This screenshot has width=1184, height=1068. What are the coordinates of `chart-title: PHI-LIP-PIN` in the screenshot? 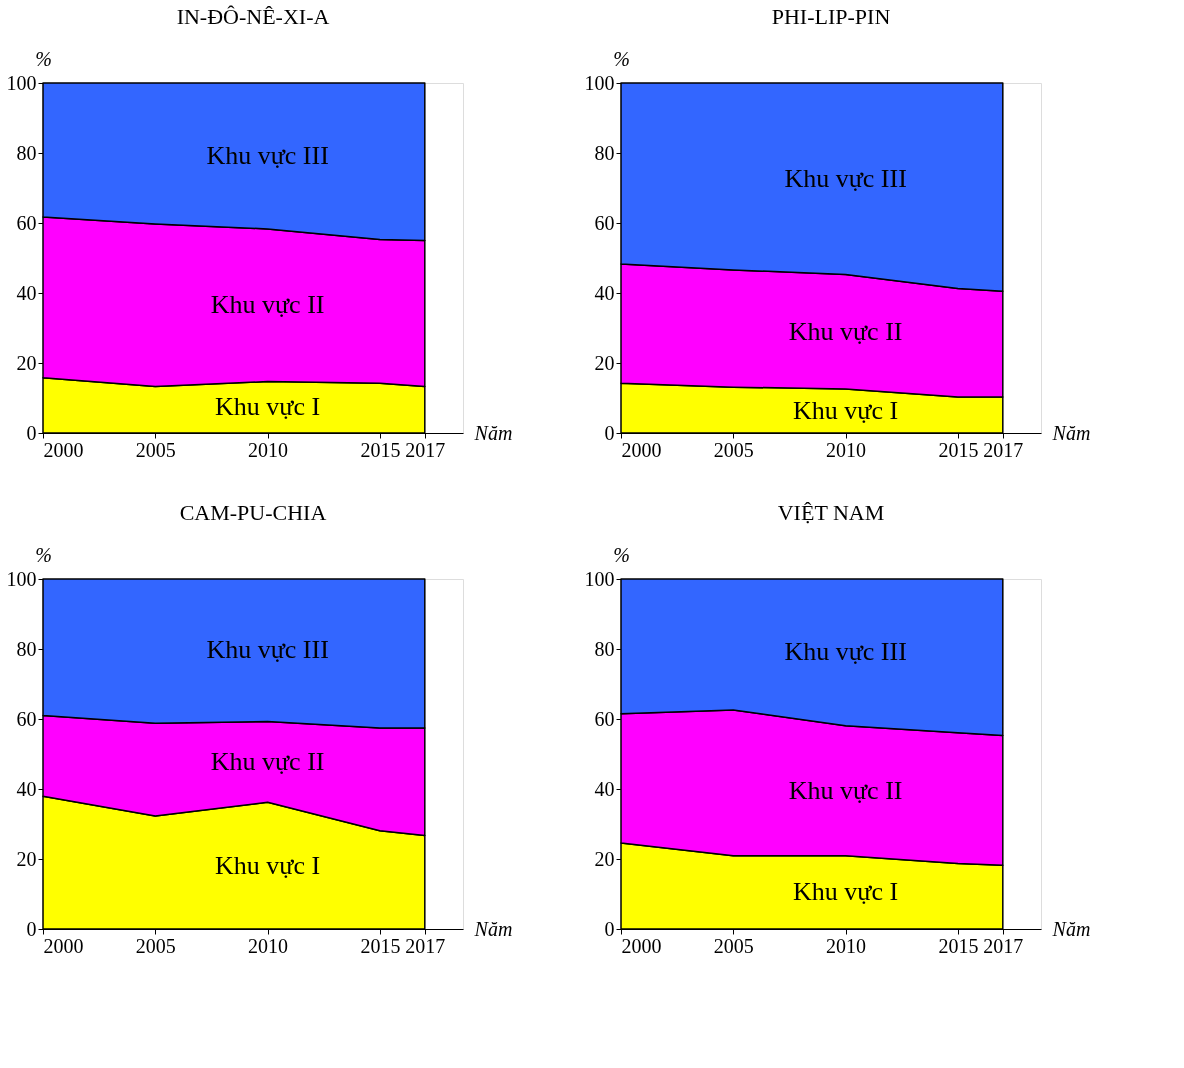 It's located at (831, 16).